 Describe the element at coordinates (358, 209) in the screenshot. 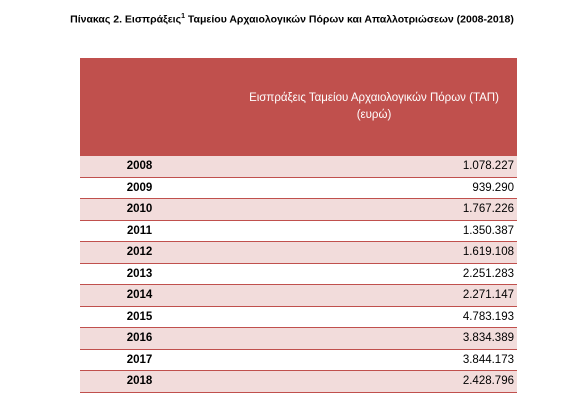

I see `value-cell: 1.767.226` at that location.